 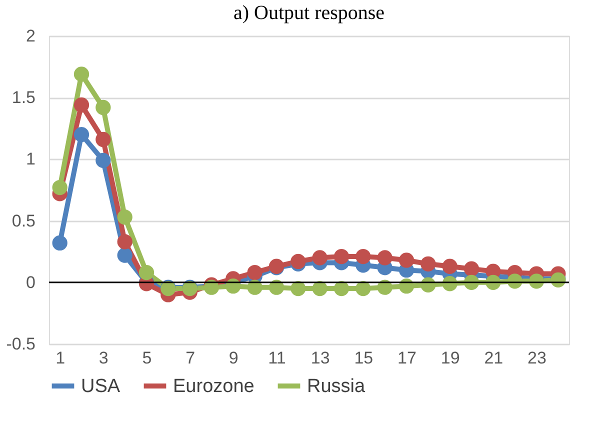 I want to click on y-tick-label: 1, so click(x=31, y=159).